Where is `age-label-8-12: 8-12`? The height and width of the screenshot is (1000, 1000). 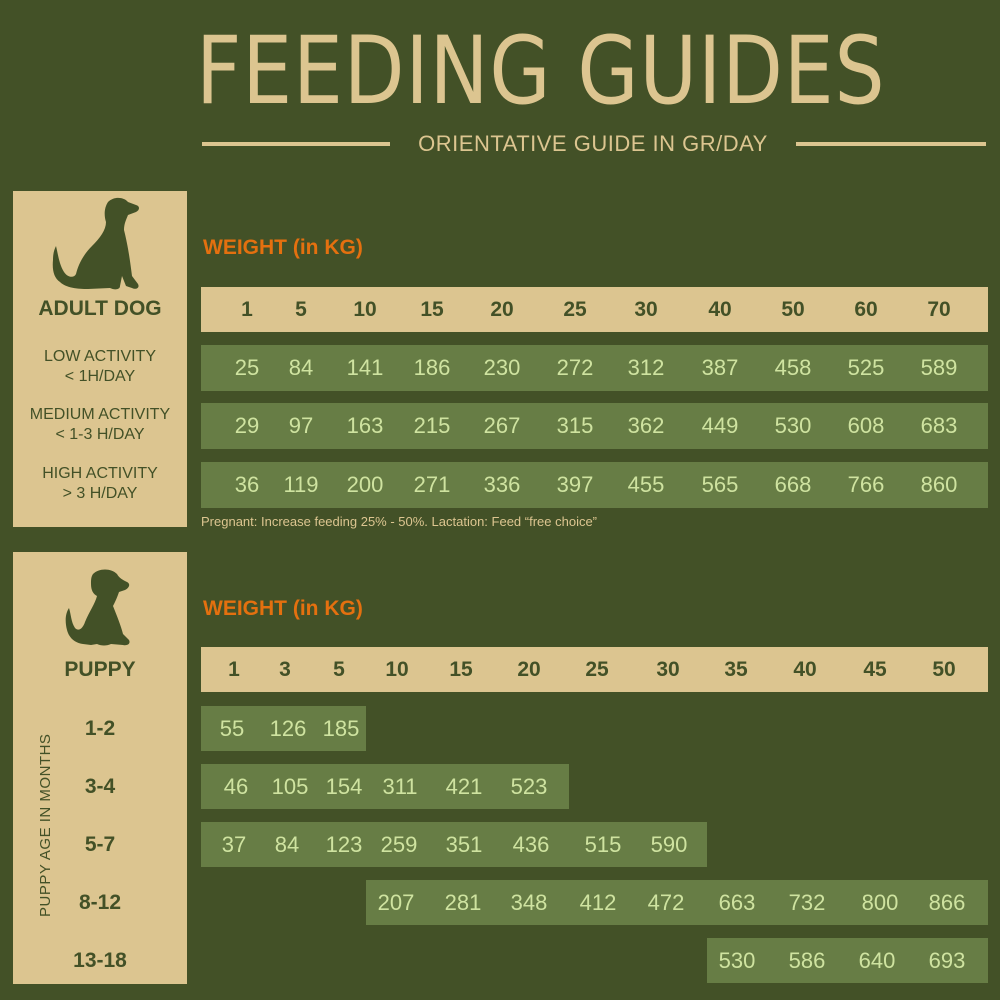 age-label-8-12: 8-12 is located at coordinates (100, 902).